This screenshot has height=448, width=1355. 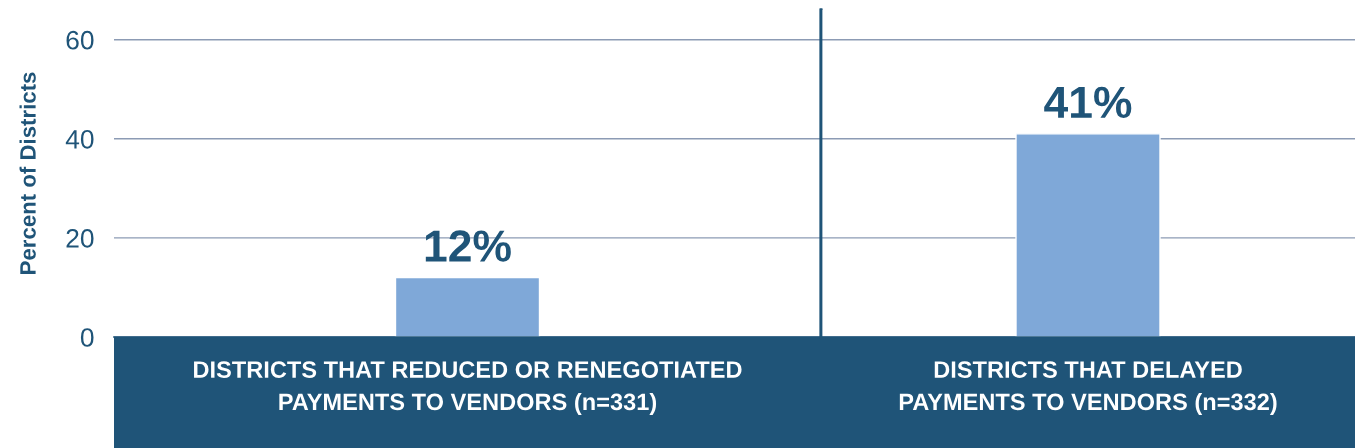 What do you see at coordinates (468, 246) in the screenshot?
I see `data-label: 12%` at bounding box center [468, 246].